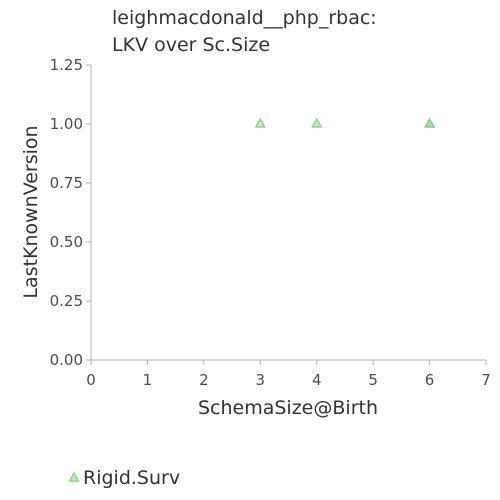 This screenshot has height=500, width=500. What do you see at coordinates (66, 242) in the screenshot?
I see `y-tick-label: 0.50` at bounding box center [66, 242].